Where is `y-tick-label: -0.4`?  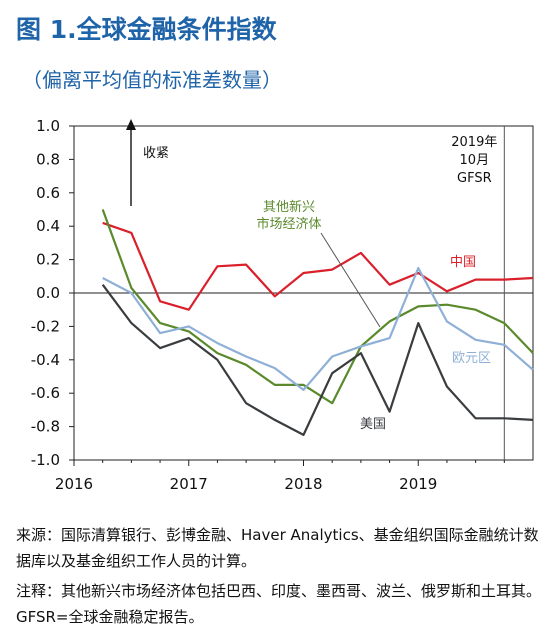 y-tick-label: -0.4 is located at coordinates (45, 360).